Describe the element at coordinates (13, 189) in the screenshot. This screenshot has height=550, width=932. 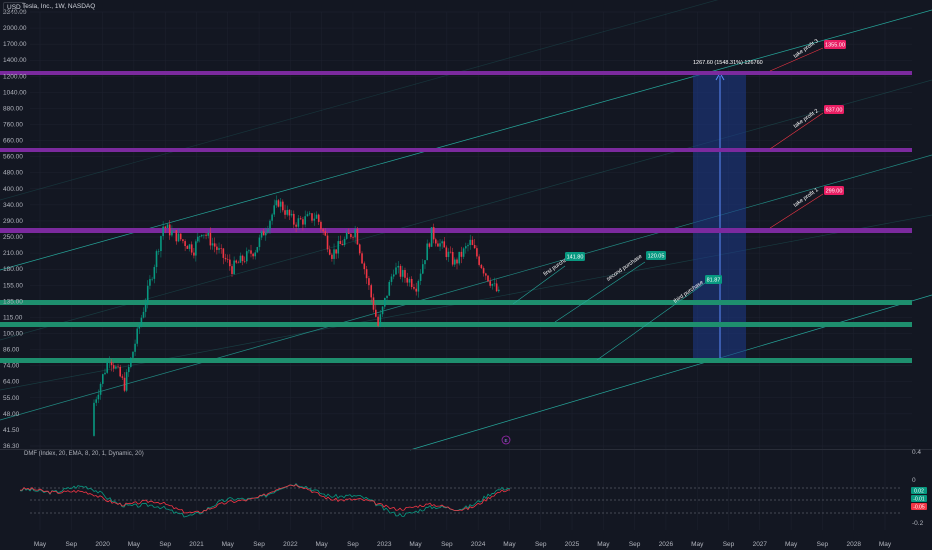
I see `price-tick: 400.00` at that location.